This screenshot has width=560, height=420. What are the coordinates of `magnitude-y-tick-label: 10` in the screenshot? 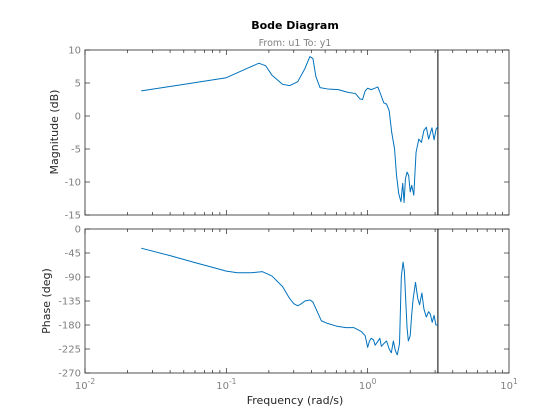 It's located at (74, 51).